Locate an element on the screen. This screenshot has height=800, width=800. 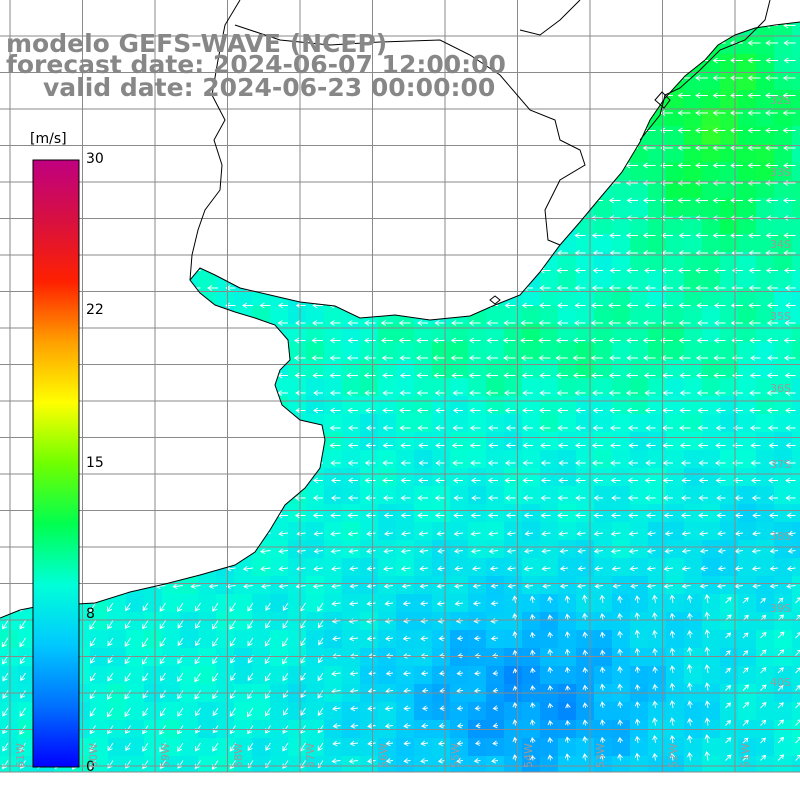
lon-label-57w: 57W is located at coordinates (310, 755).